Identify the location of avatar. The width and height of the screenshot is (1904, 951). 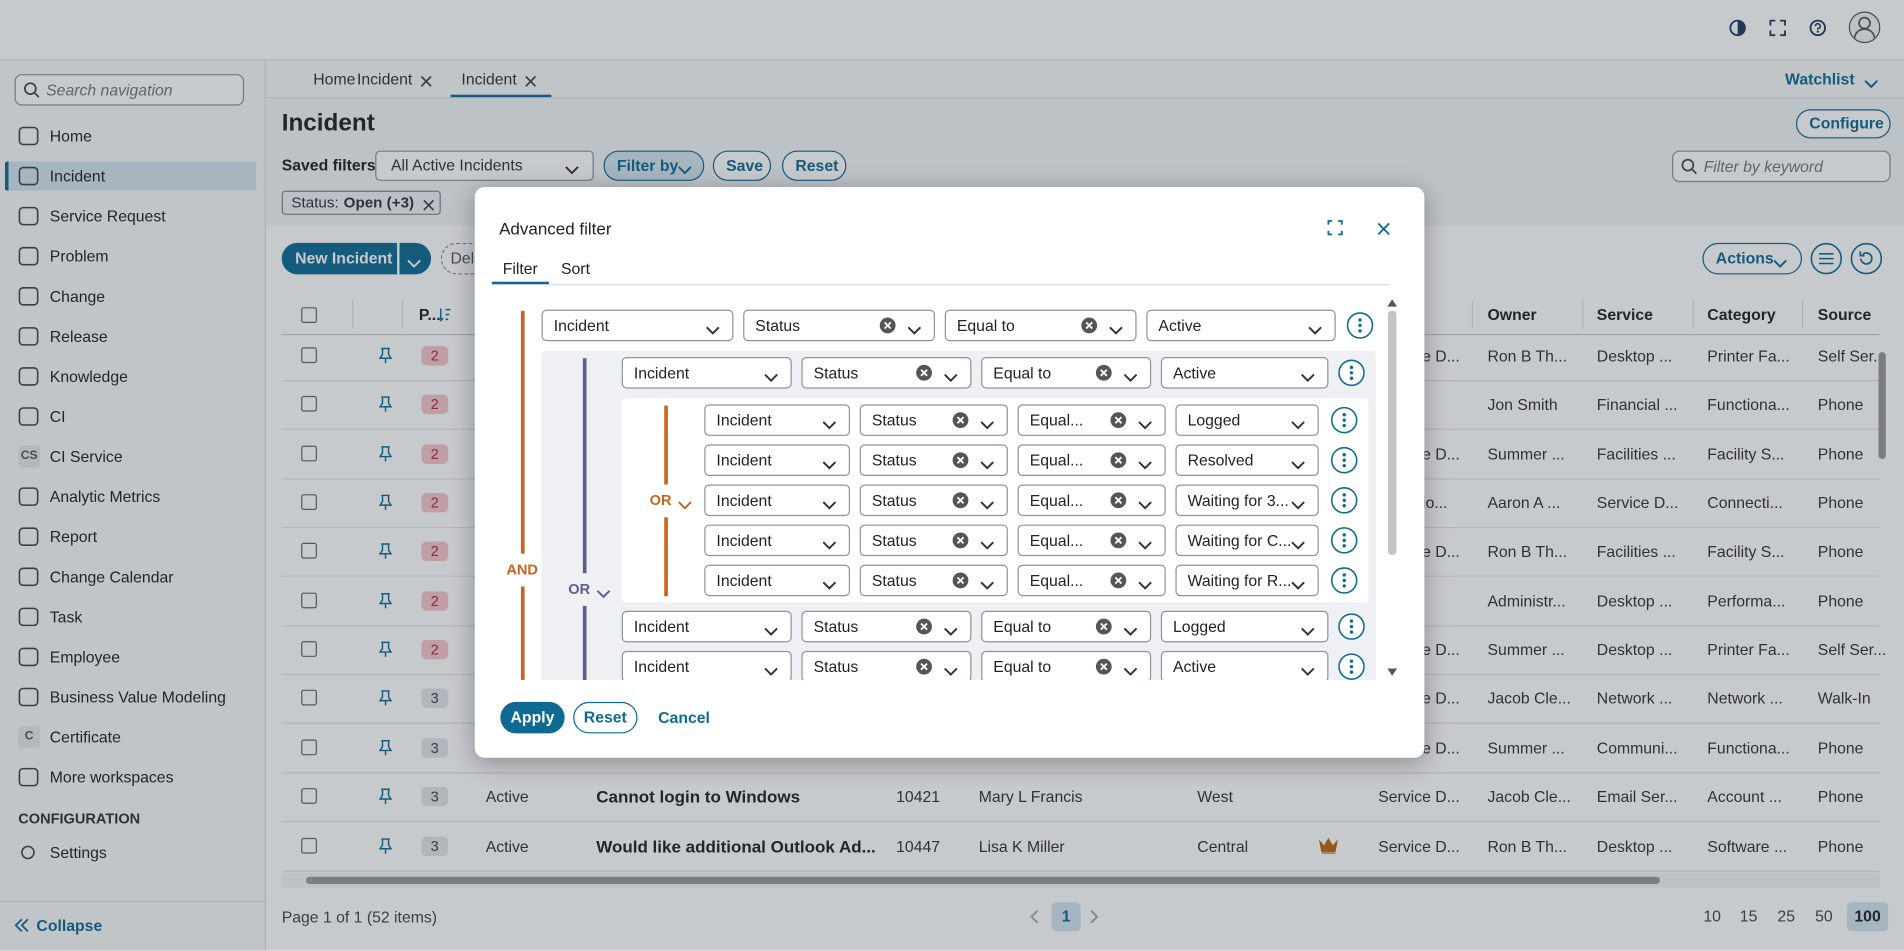
(1864, 27).